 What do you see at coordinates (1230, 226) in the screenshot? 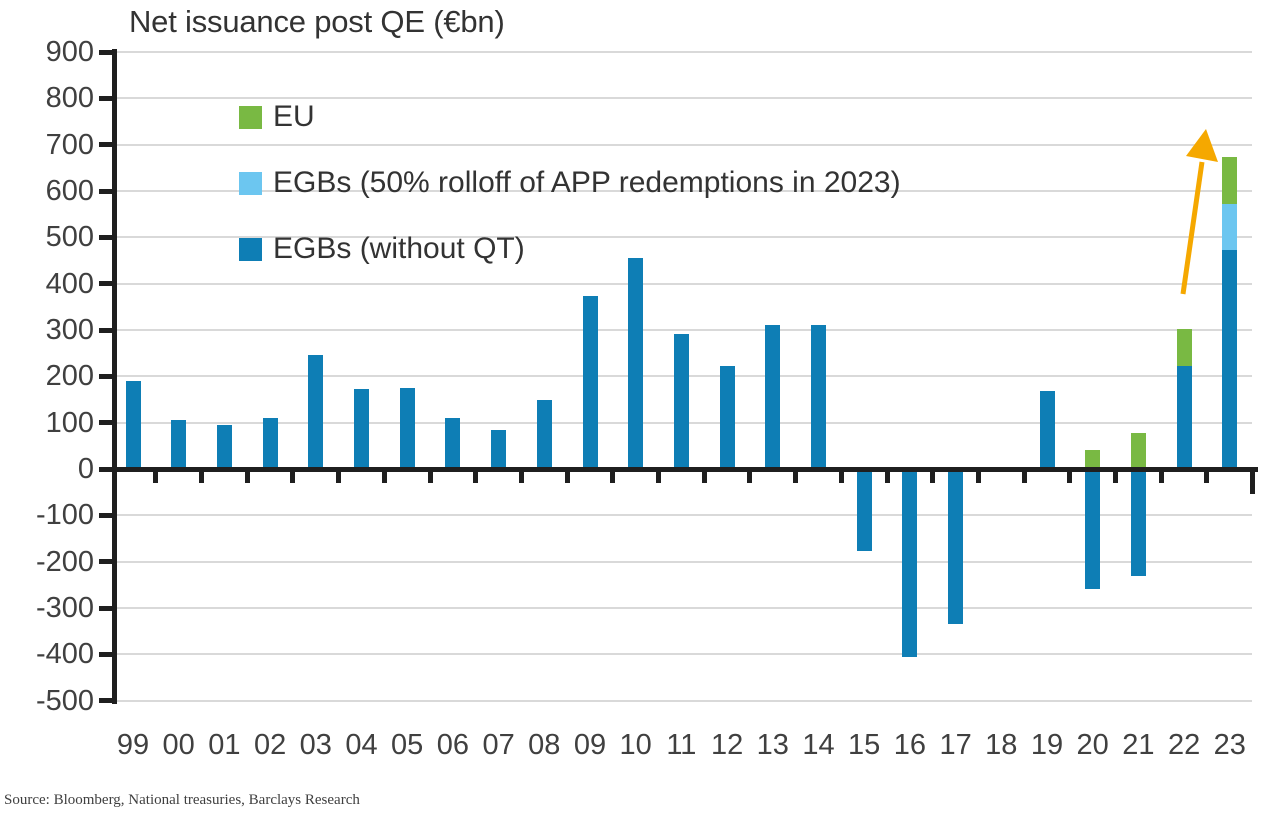
I see `bar-segment-app` at bounding box center [1230, 226].